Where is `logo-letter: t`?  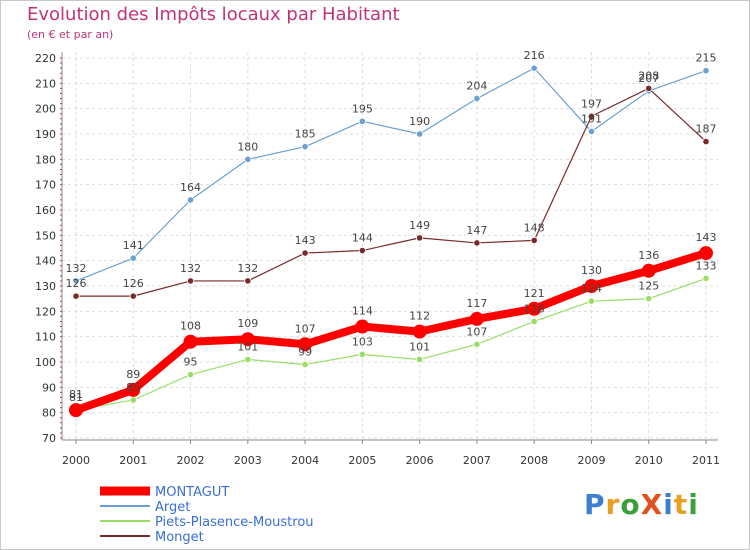
logo-letter: t is located at coordinates (681, 504).